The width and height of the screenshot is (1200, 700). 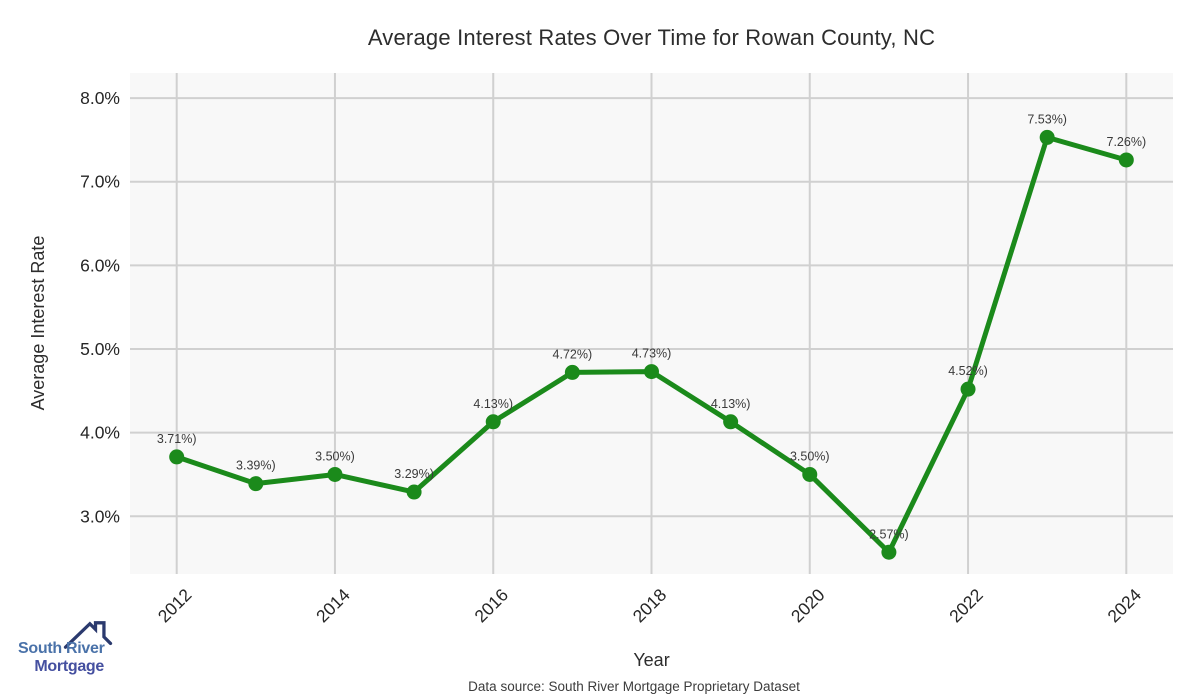 What do you see at coordinates (1124, 606) in the screenshot?
I see `x-tick-label: 2024` at bounding box center [1124, 606].